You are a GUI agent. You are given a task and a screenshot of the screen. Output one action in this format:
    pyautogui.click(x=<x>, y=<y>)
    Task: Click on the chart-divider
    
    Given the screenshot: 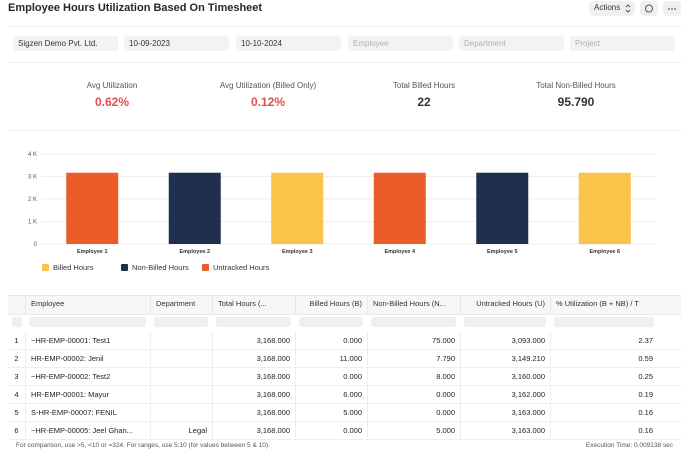 What is the action you would take?
    pyautogui.click(x=344, y=130)
    